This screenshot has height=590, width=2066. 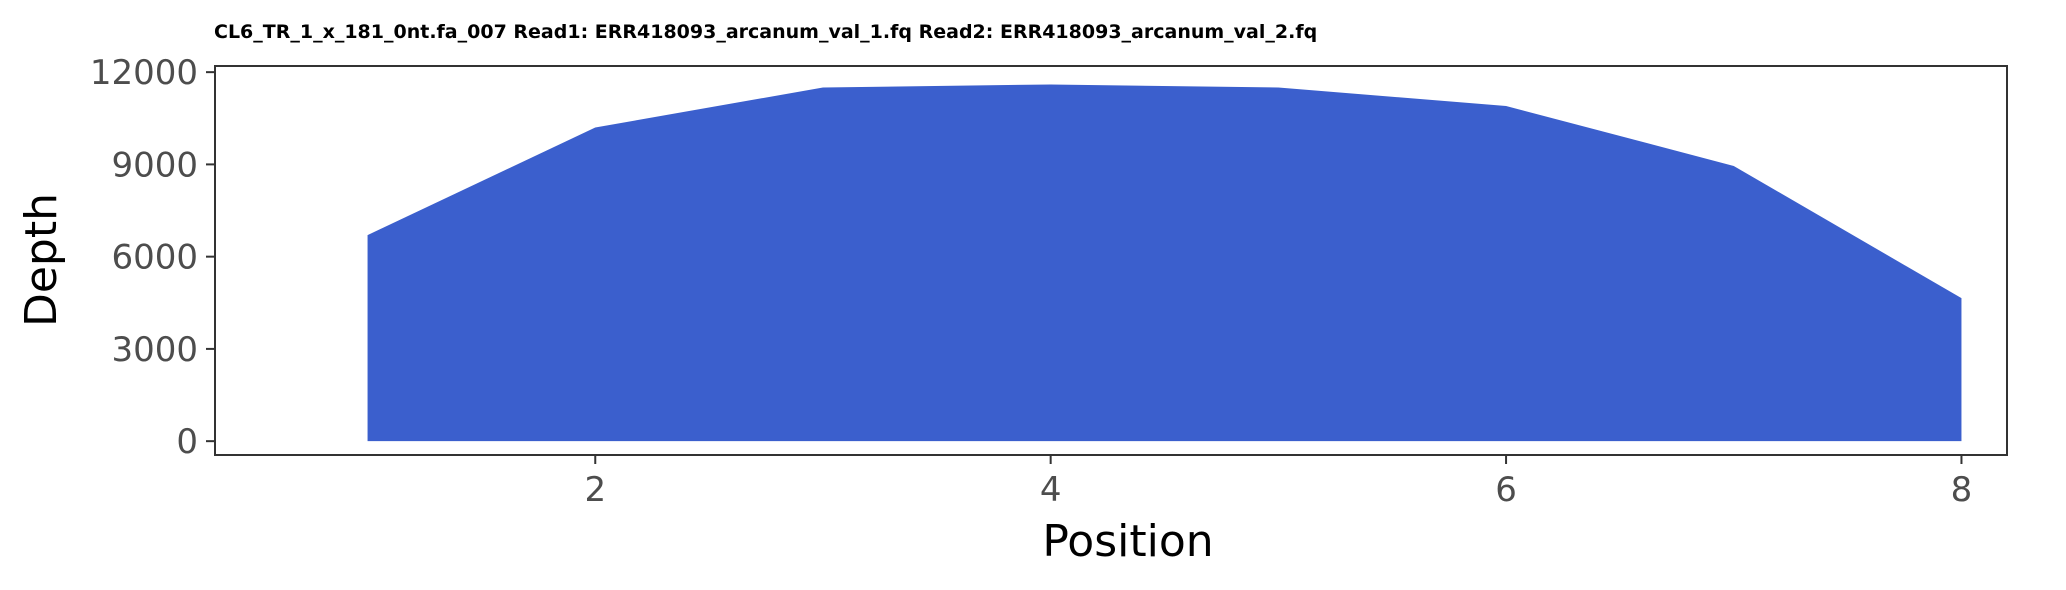 What do you see at coordinates (1506, 490) in the screenshot?
I see `x-tick-label: 6` at bounding box center [1506, 490].